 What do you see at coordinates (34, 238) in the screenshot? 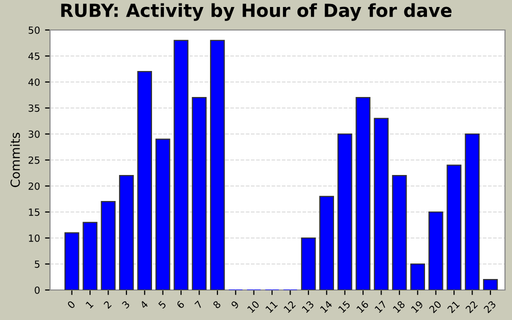
I see `y-tick-label: 10` at bounding box center [34, 238].